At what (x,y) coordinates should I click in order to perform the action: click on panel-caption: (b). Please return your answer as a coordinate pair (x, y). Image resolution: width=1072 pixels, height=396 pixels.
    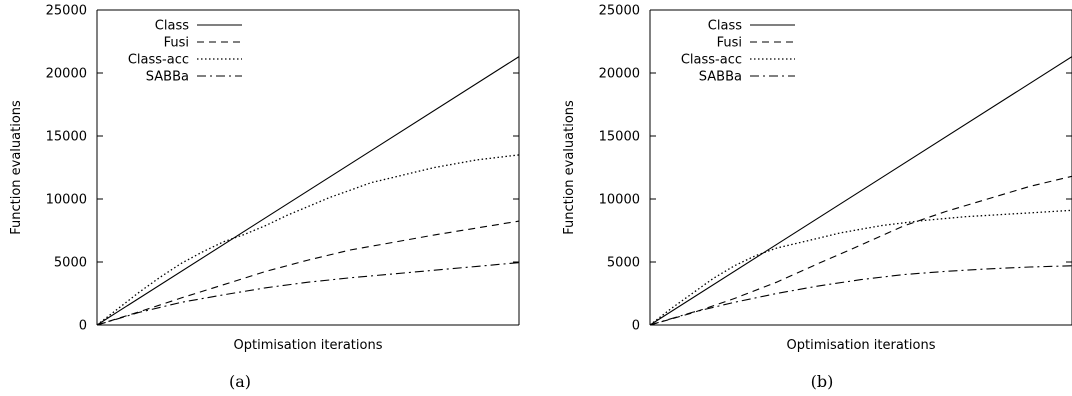
    Looking at the image, I should click on (822, 381).